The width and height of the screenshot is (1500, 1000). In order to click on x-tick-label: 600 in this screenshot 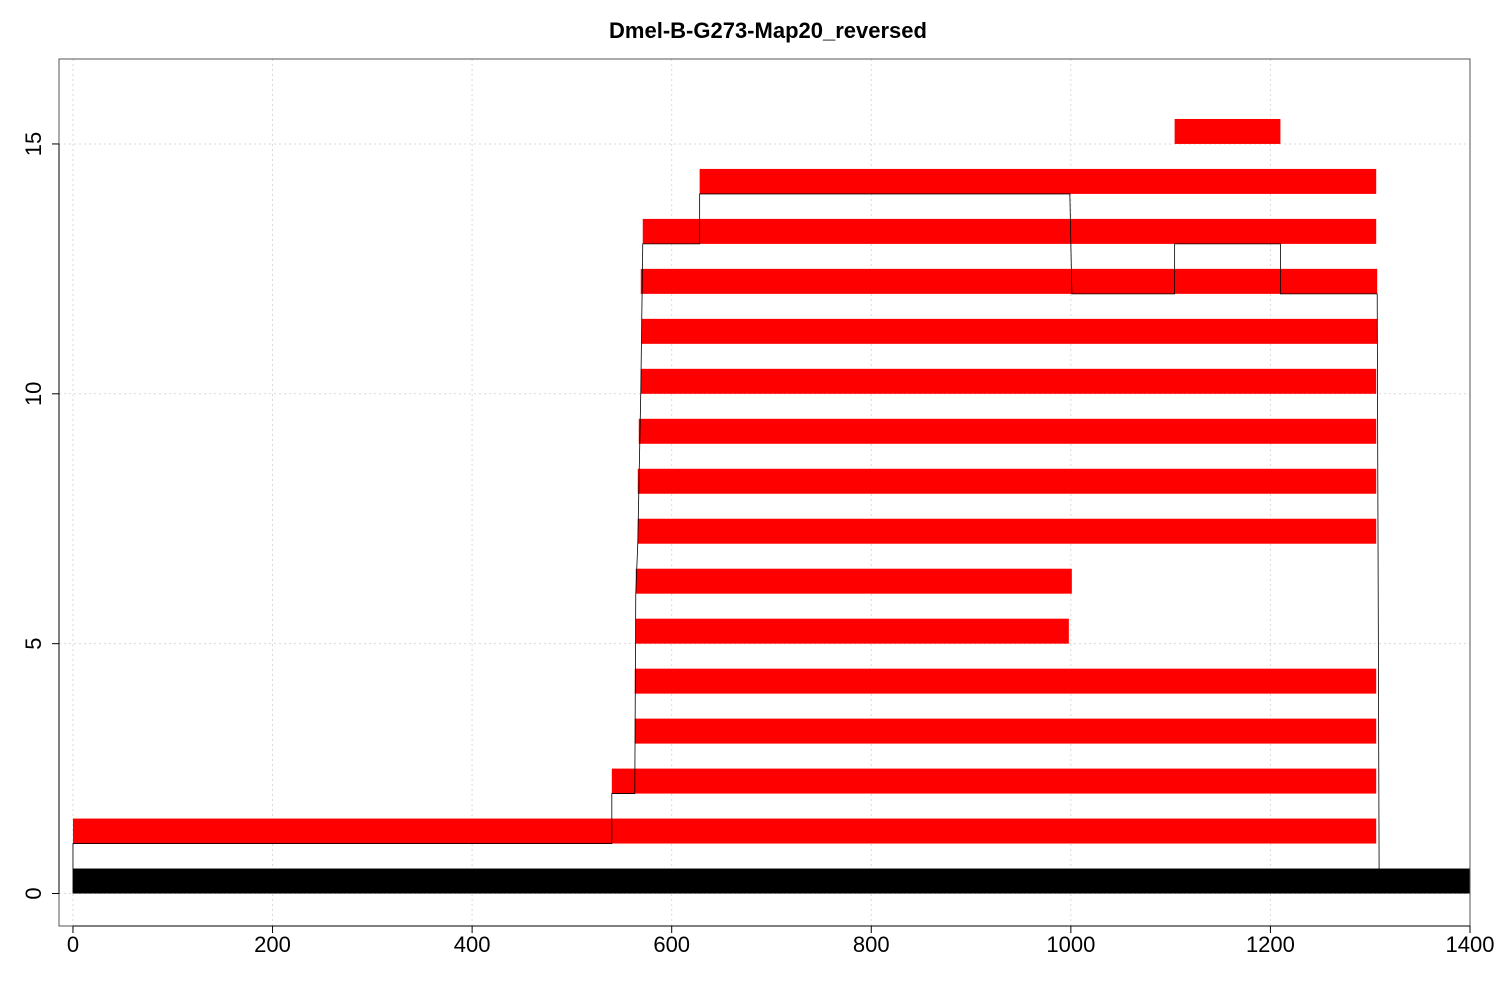, I will do `click(671, 944)`.